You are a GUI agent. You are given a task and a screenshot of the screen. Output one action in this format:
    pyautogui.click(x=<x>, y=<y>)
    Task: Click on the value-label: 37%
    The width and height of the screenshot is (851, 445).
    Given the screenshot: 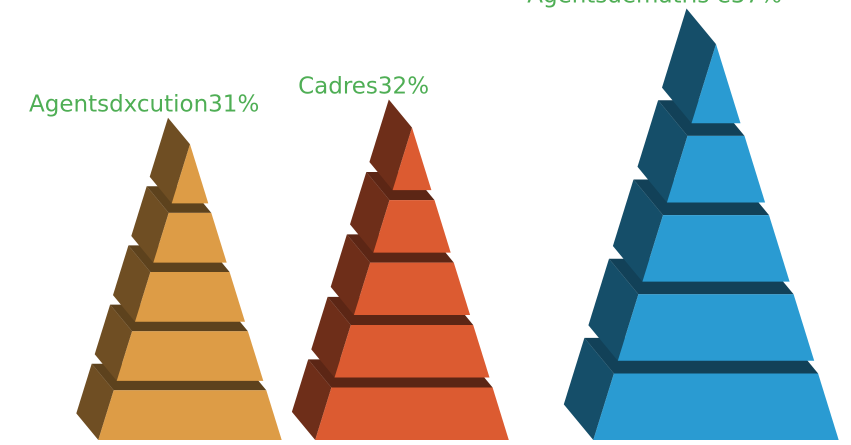 What is the action you would take?
    pyautogui.click(x=756, y=4)
    